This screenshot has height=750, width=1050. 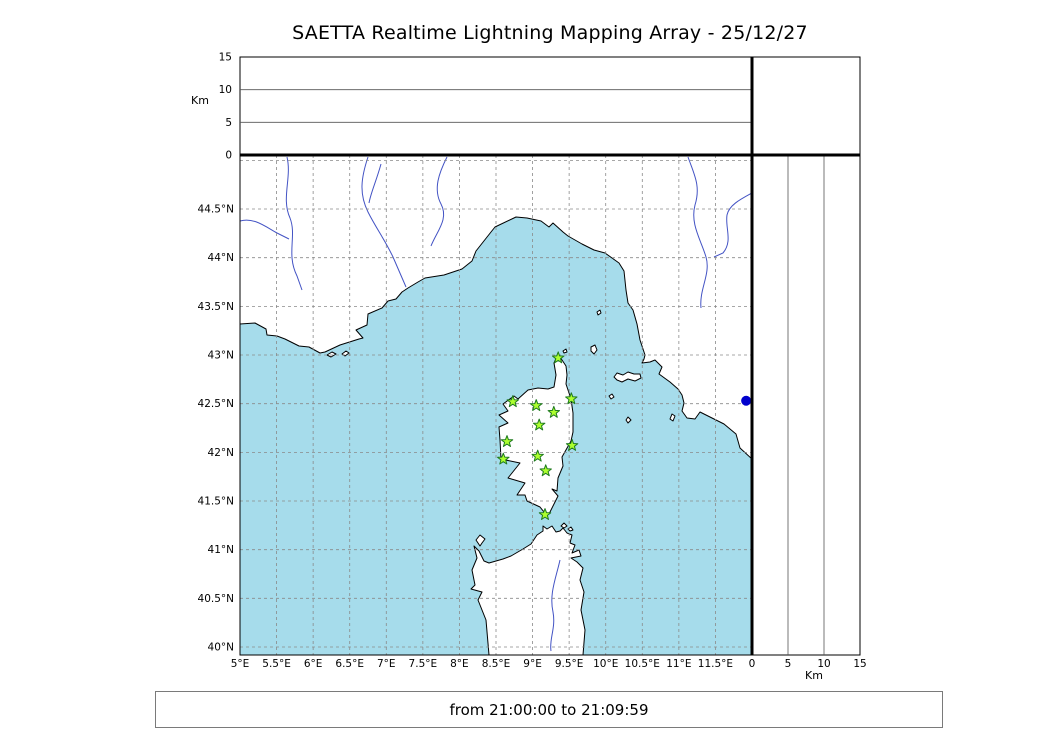 I want to click on longitude-tick-label: 11.5°E, so click(x=715, y=664).